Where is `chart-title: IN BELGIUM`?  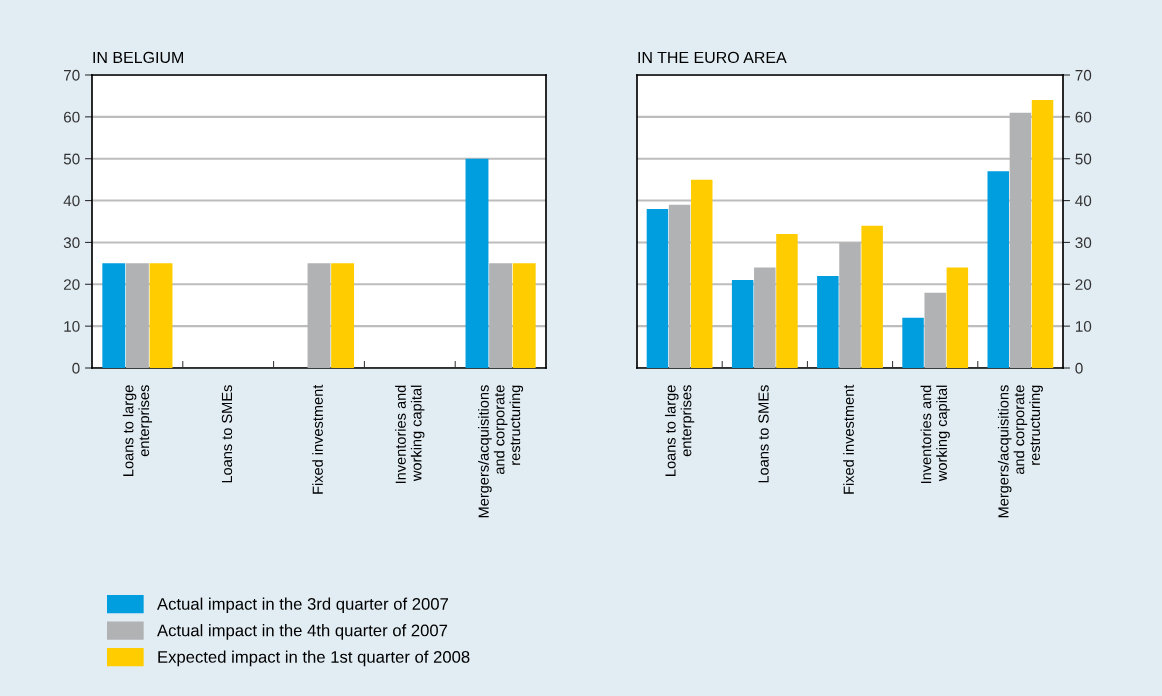 chart-title: IN BELGIUM is located at coordinates (138, 57).